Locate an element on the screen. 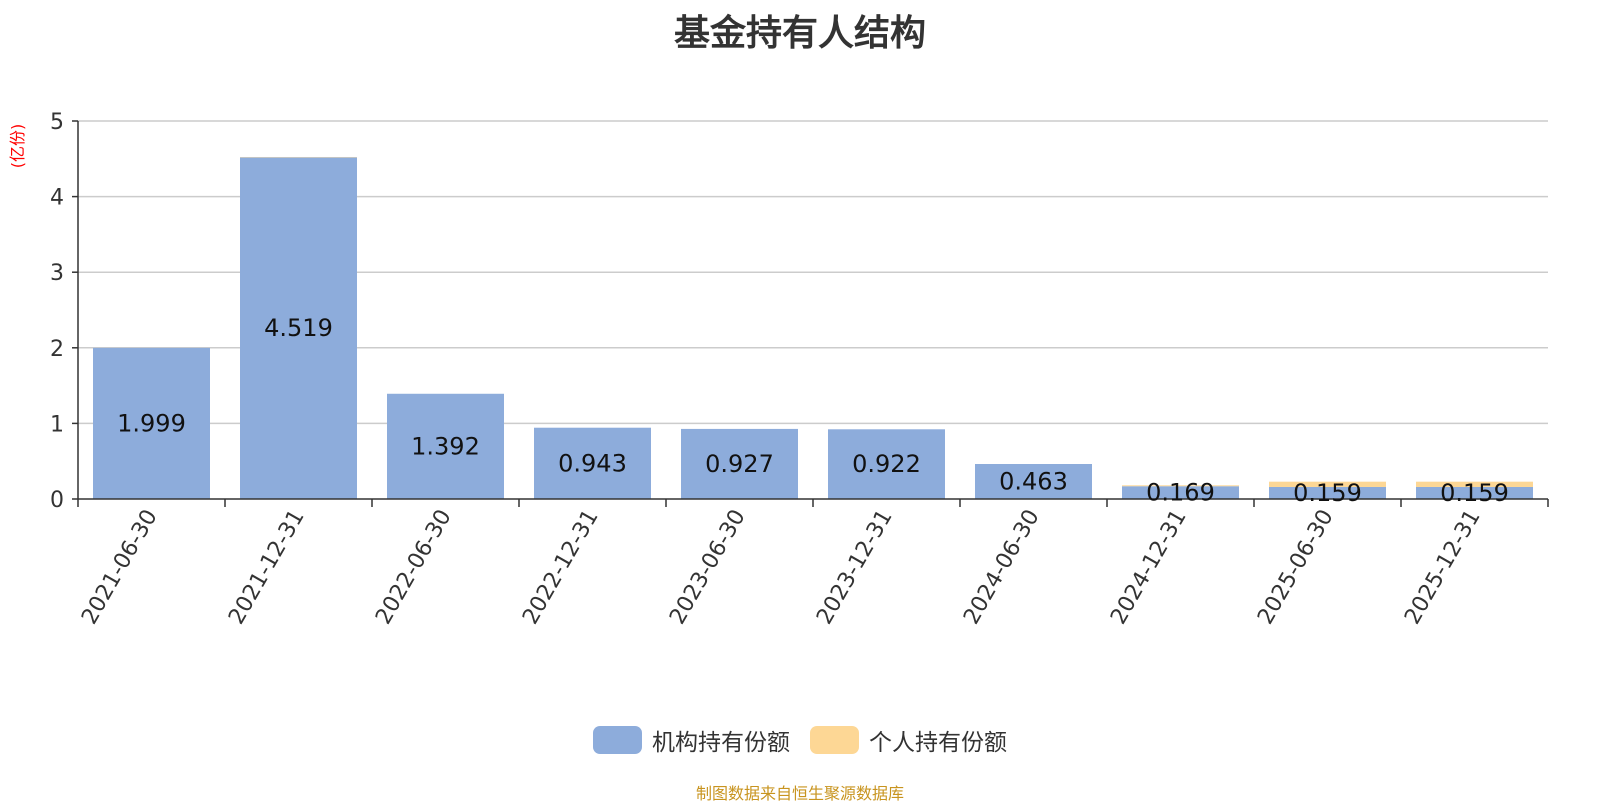  y-tick-label-0: 0 is located at coordinates (57, 500).